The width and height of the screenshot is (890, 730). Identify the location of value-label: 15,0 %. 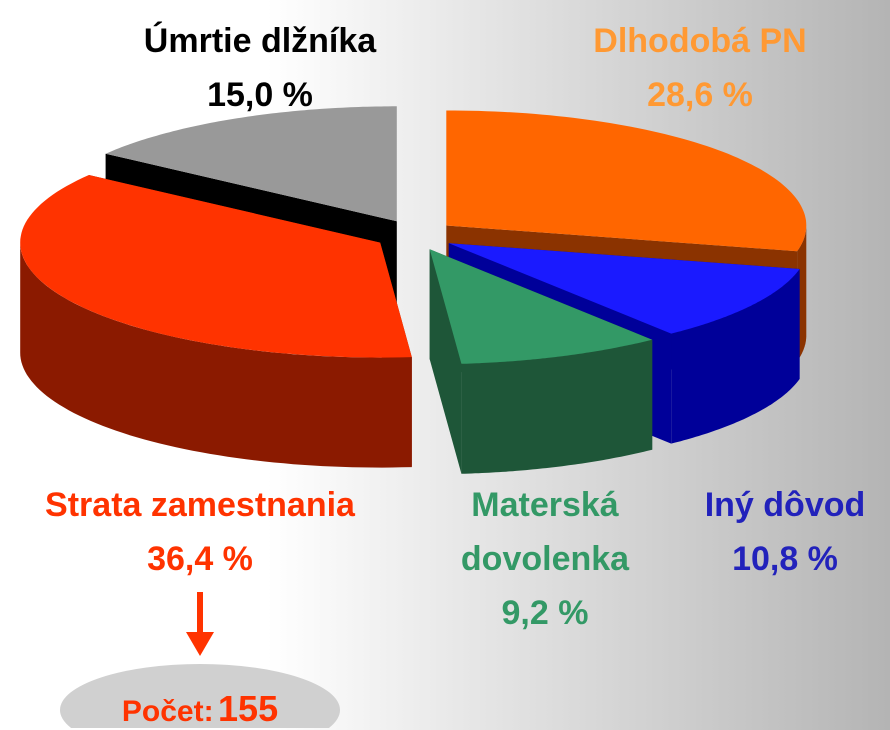
(260, 95).